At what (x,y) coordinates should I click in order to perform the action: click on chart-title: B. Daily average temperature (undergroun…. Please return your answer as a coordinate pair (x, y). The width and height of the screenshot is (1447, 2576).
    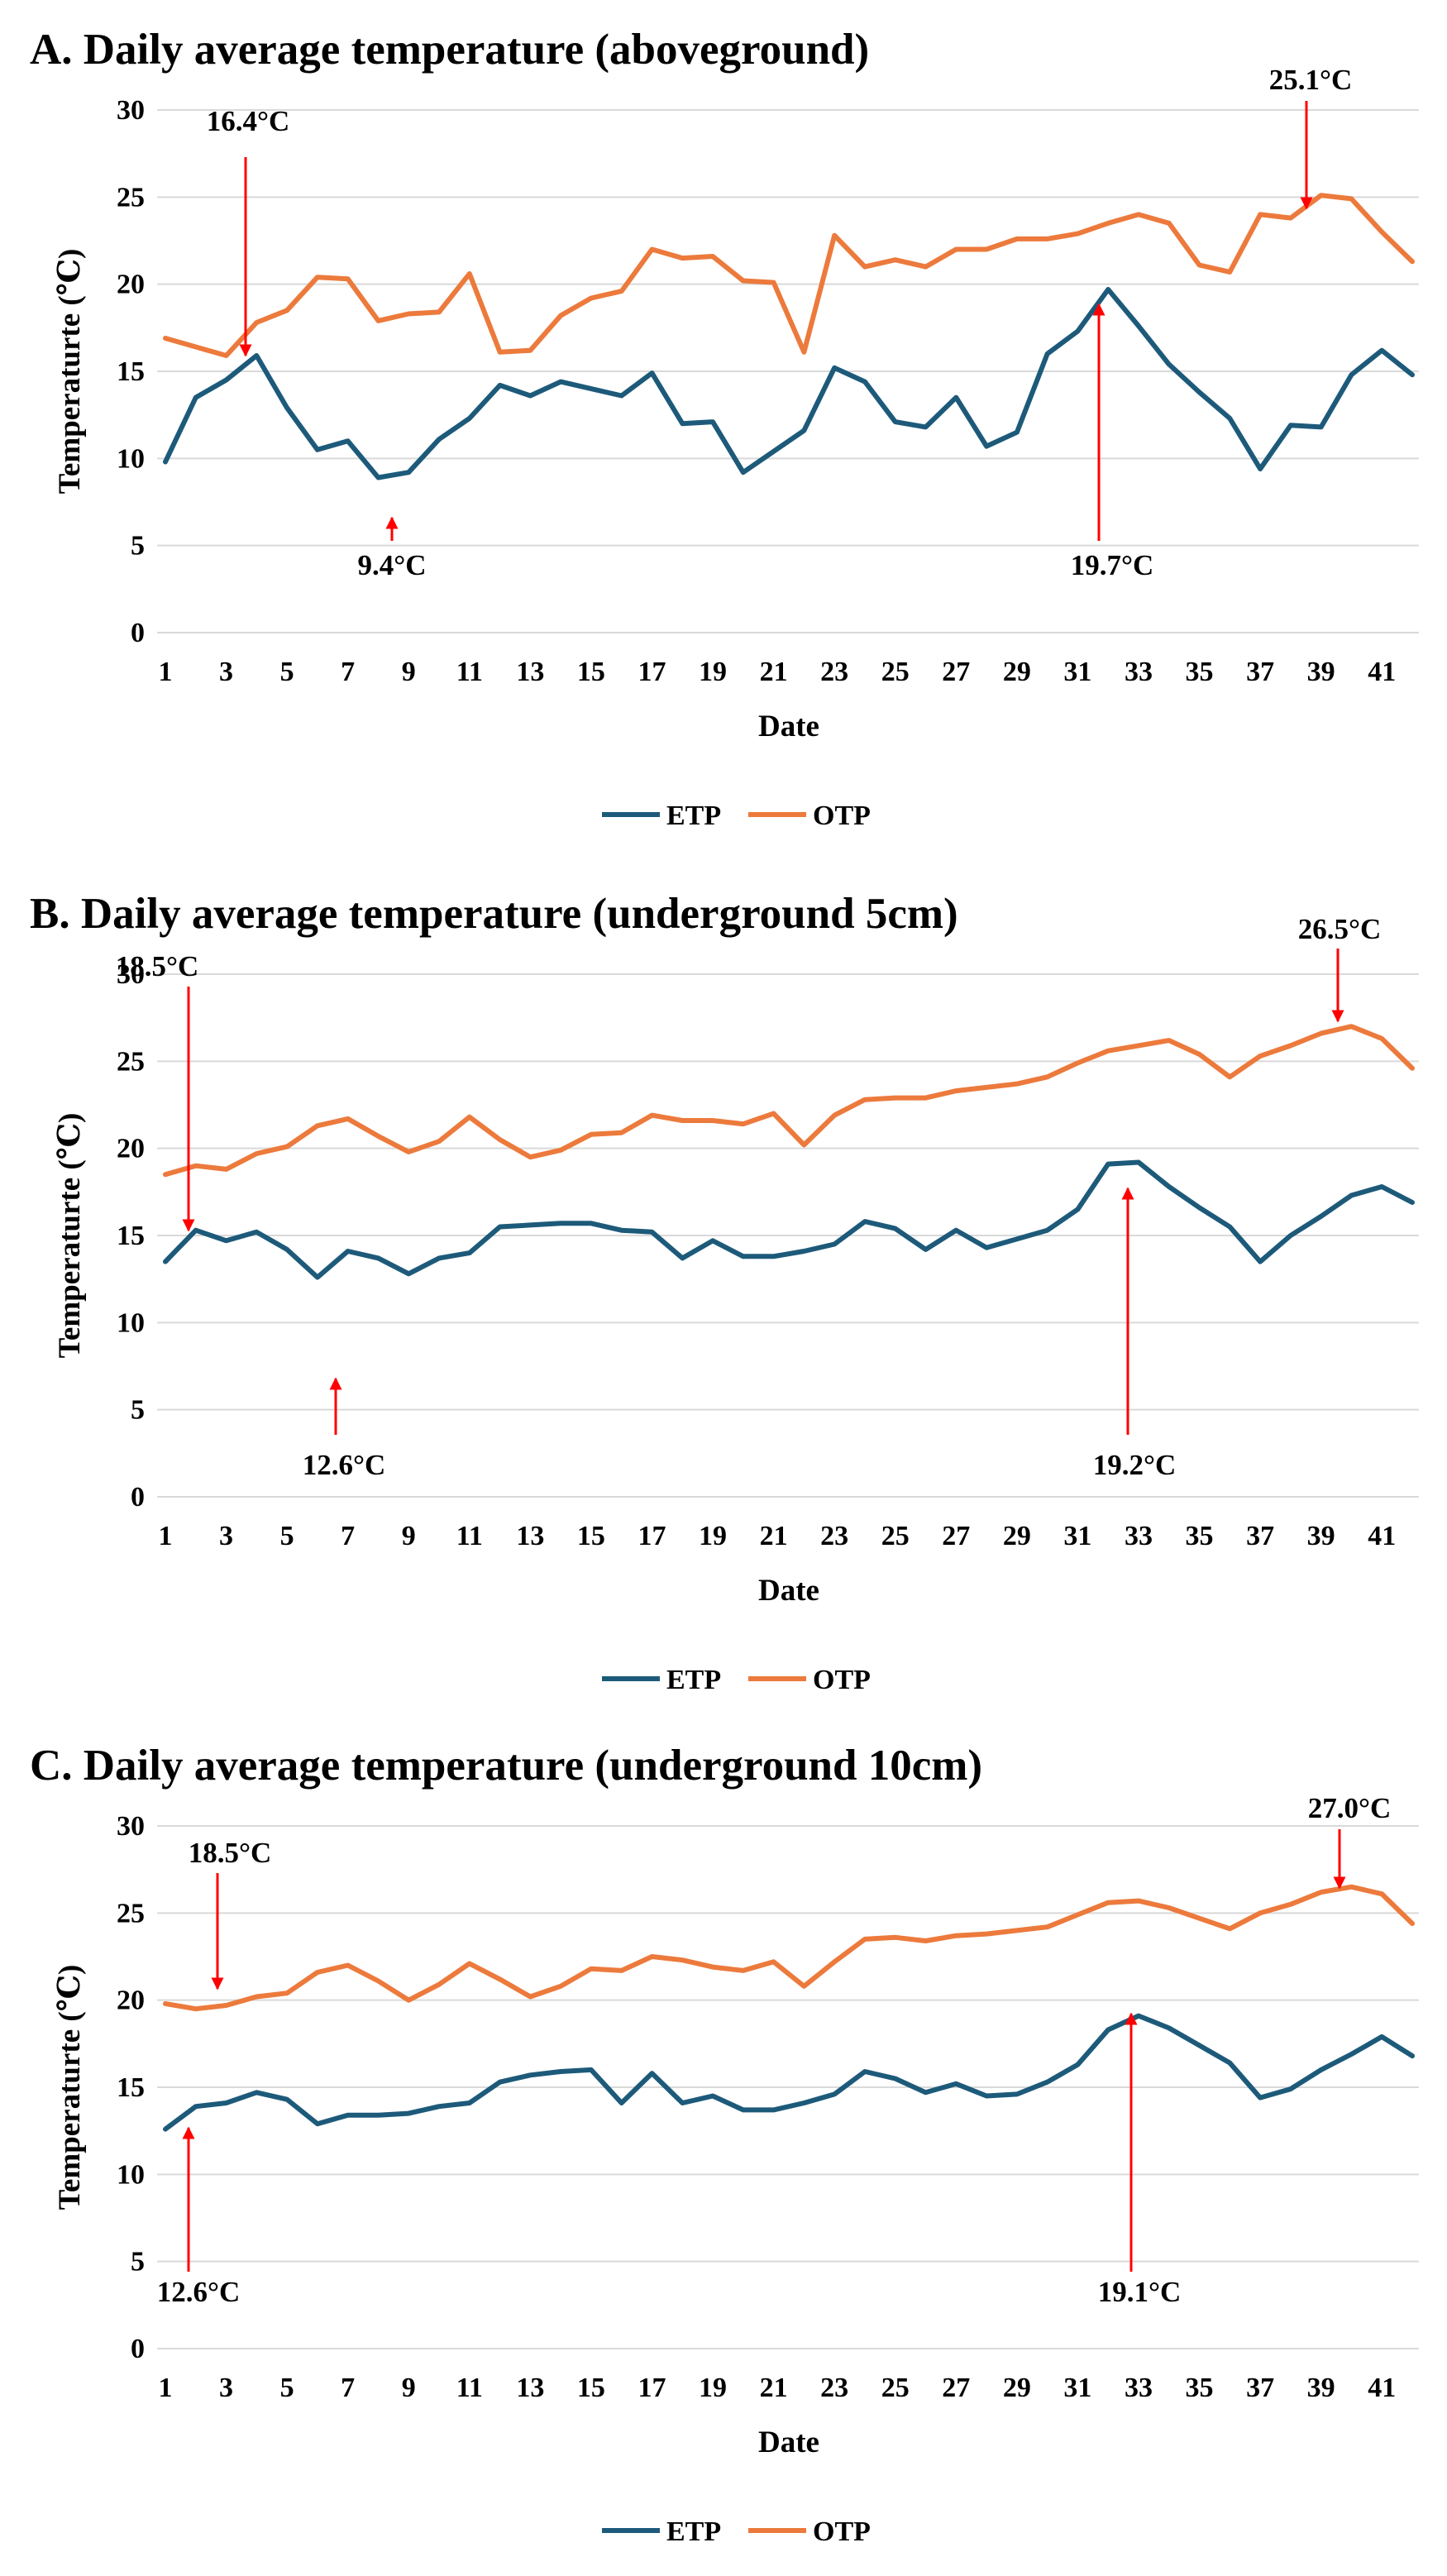
    Looking at the image, I should click on (494, 914).